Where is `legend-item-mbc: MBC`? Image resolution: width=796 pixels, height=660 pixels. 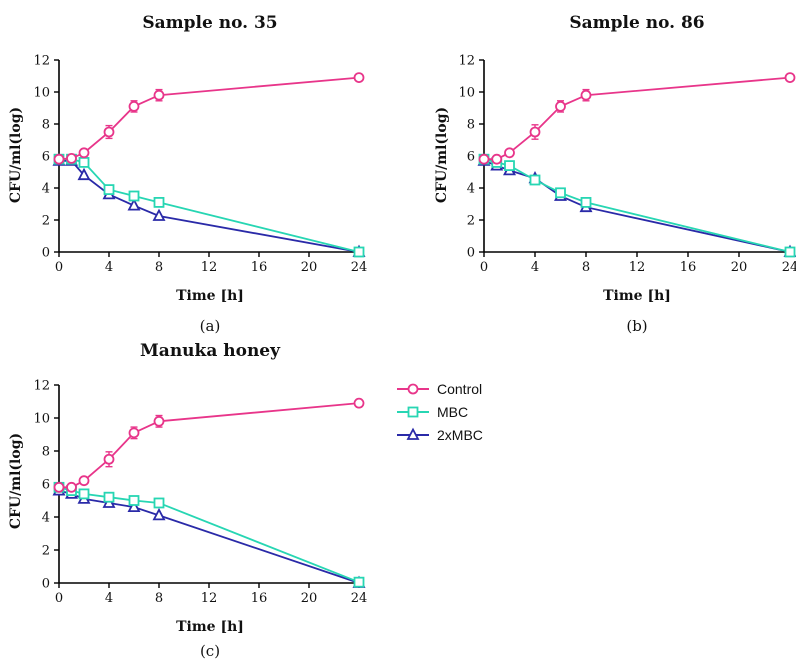 legend-item-mbc: MBC is located at coordinates (432, 412).